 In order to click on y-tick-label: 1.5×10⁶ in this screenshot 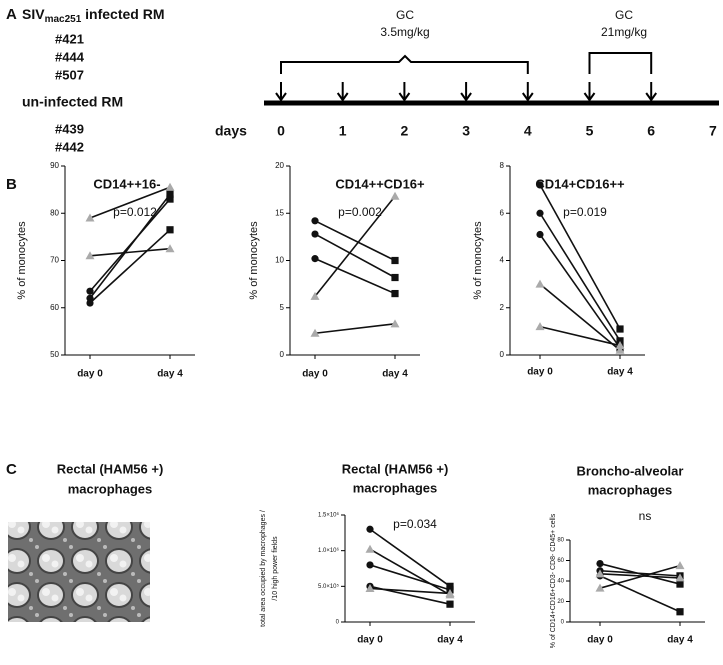, I will do `click(329, 515)`.